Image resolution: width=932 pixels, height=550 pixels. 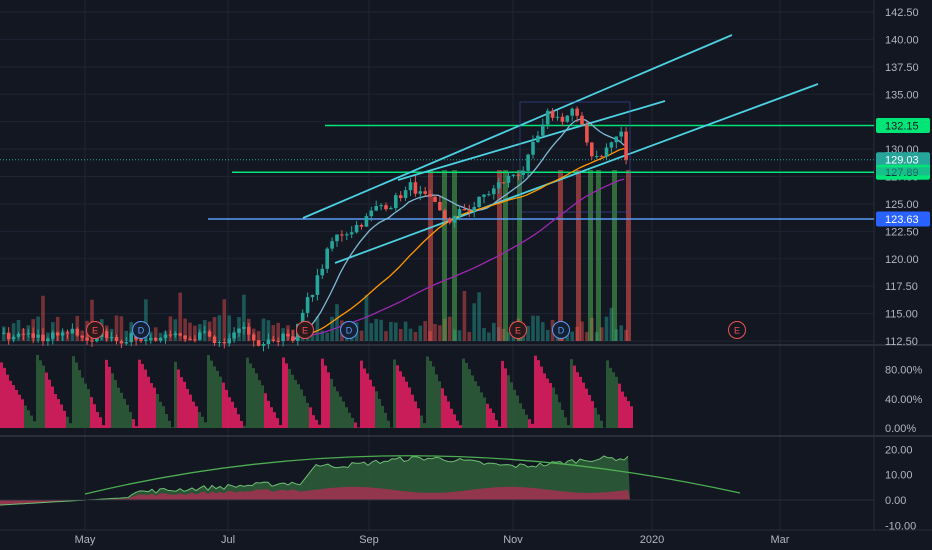 What do you see at coordinates (560, 255) in the screenshot?
I see `signal-column` at bounding box center [560, 255].